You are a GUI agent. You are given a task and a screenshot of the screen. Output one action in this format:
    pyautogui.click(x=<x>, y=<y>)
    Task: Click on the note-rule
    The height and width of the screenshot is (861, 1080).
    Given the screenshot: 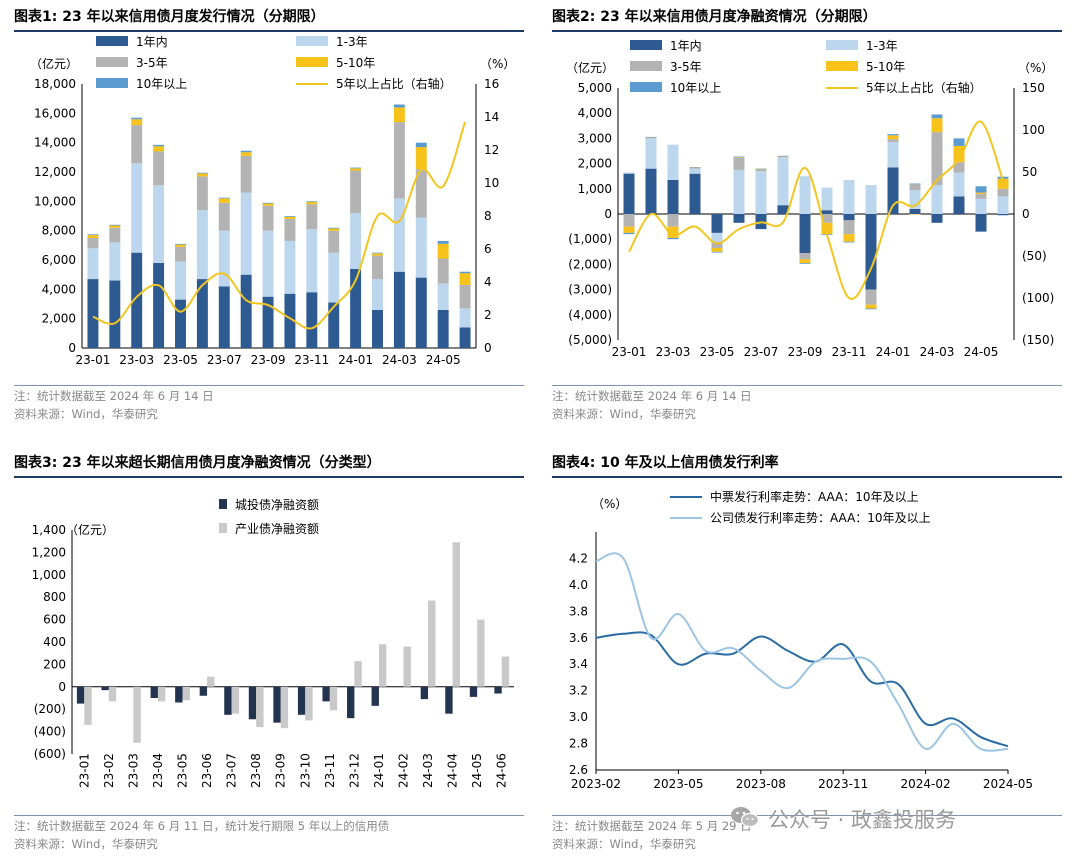 What is the action you would take?
    pyautogui.click(x=269, y=385)
    